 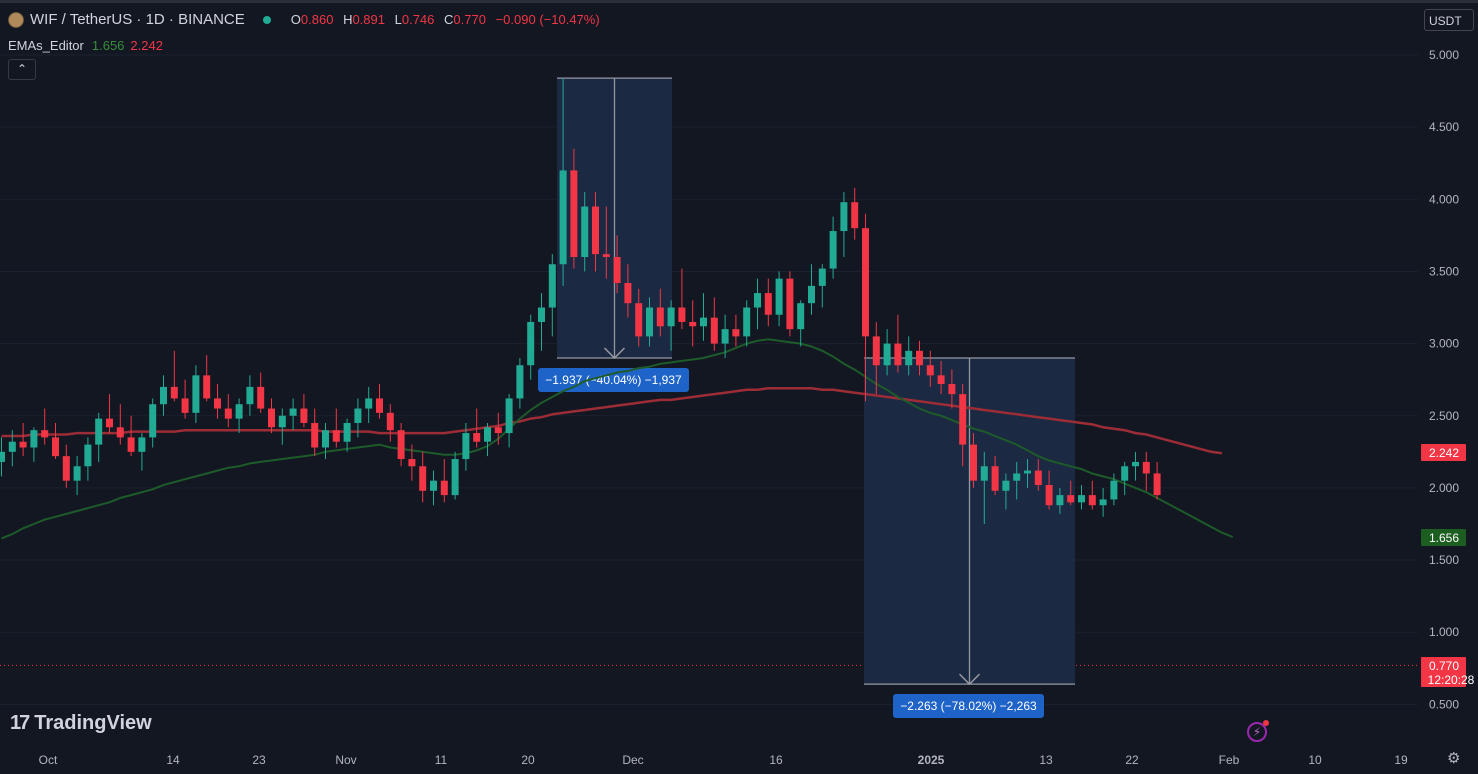 I want to click on collapse-legend-button: ⌃, so click(x=22, y=69).